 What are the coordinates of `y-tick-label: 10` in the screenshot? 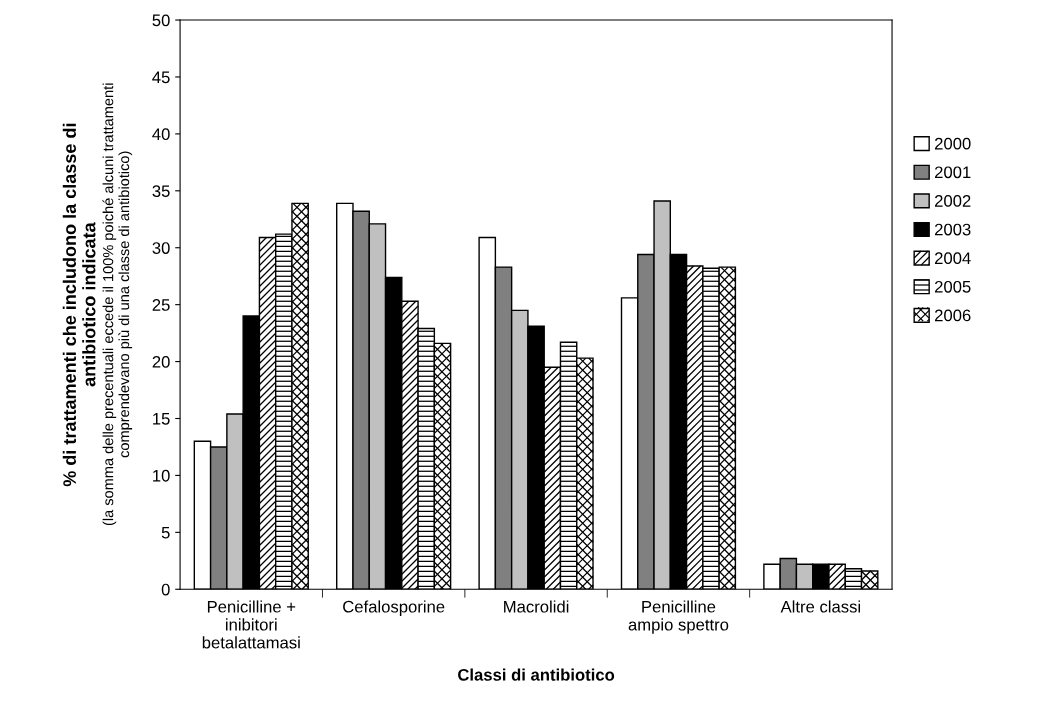 It's located at (161, 475).